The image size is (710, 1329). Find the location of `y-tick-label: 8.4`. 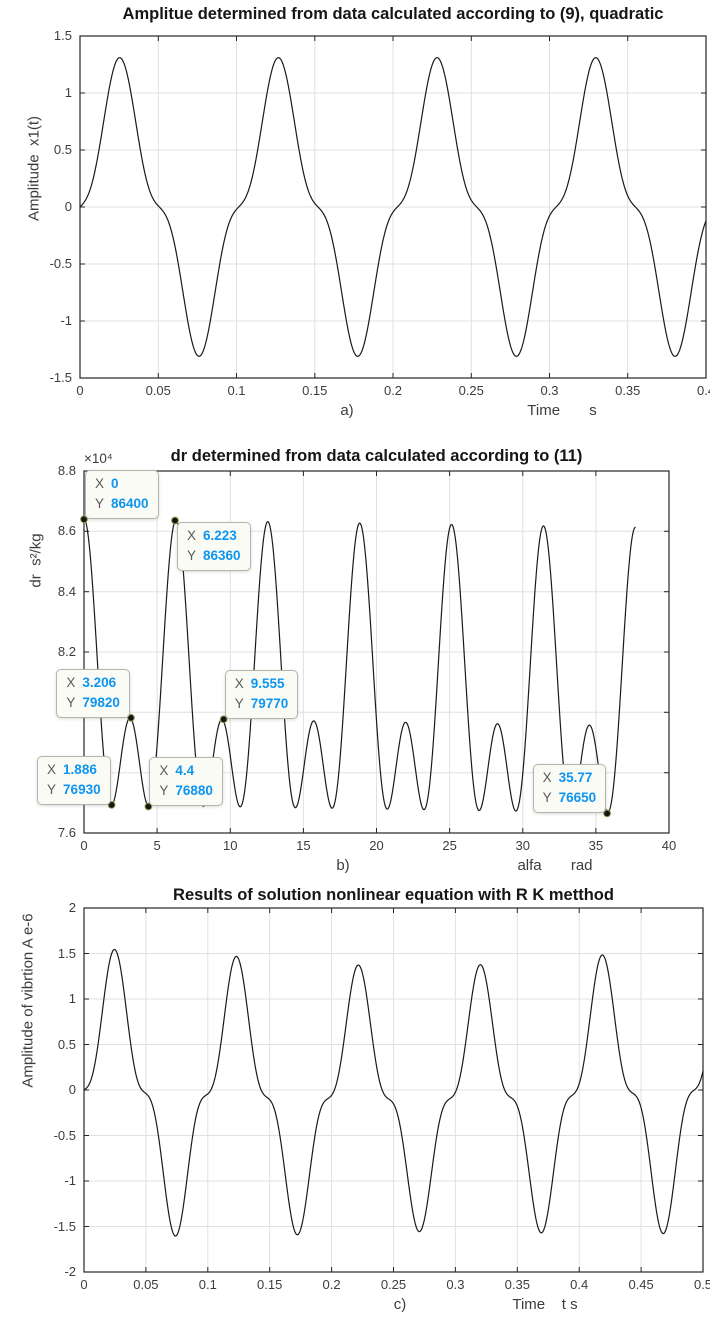

y-tick-label: 8.4 is located at coordinates (66, 591).